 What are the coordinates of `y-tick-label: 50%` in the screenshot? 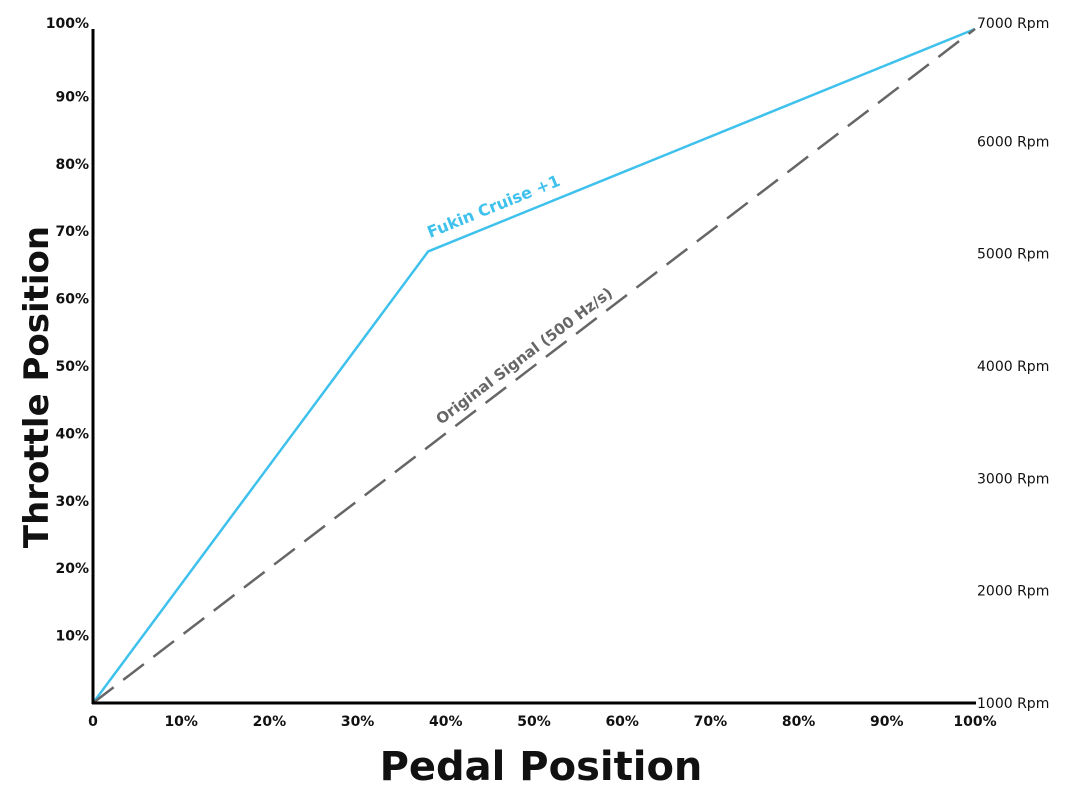 It's located at (72, 367).